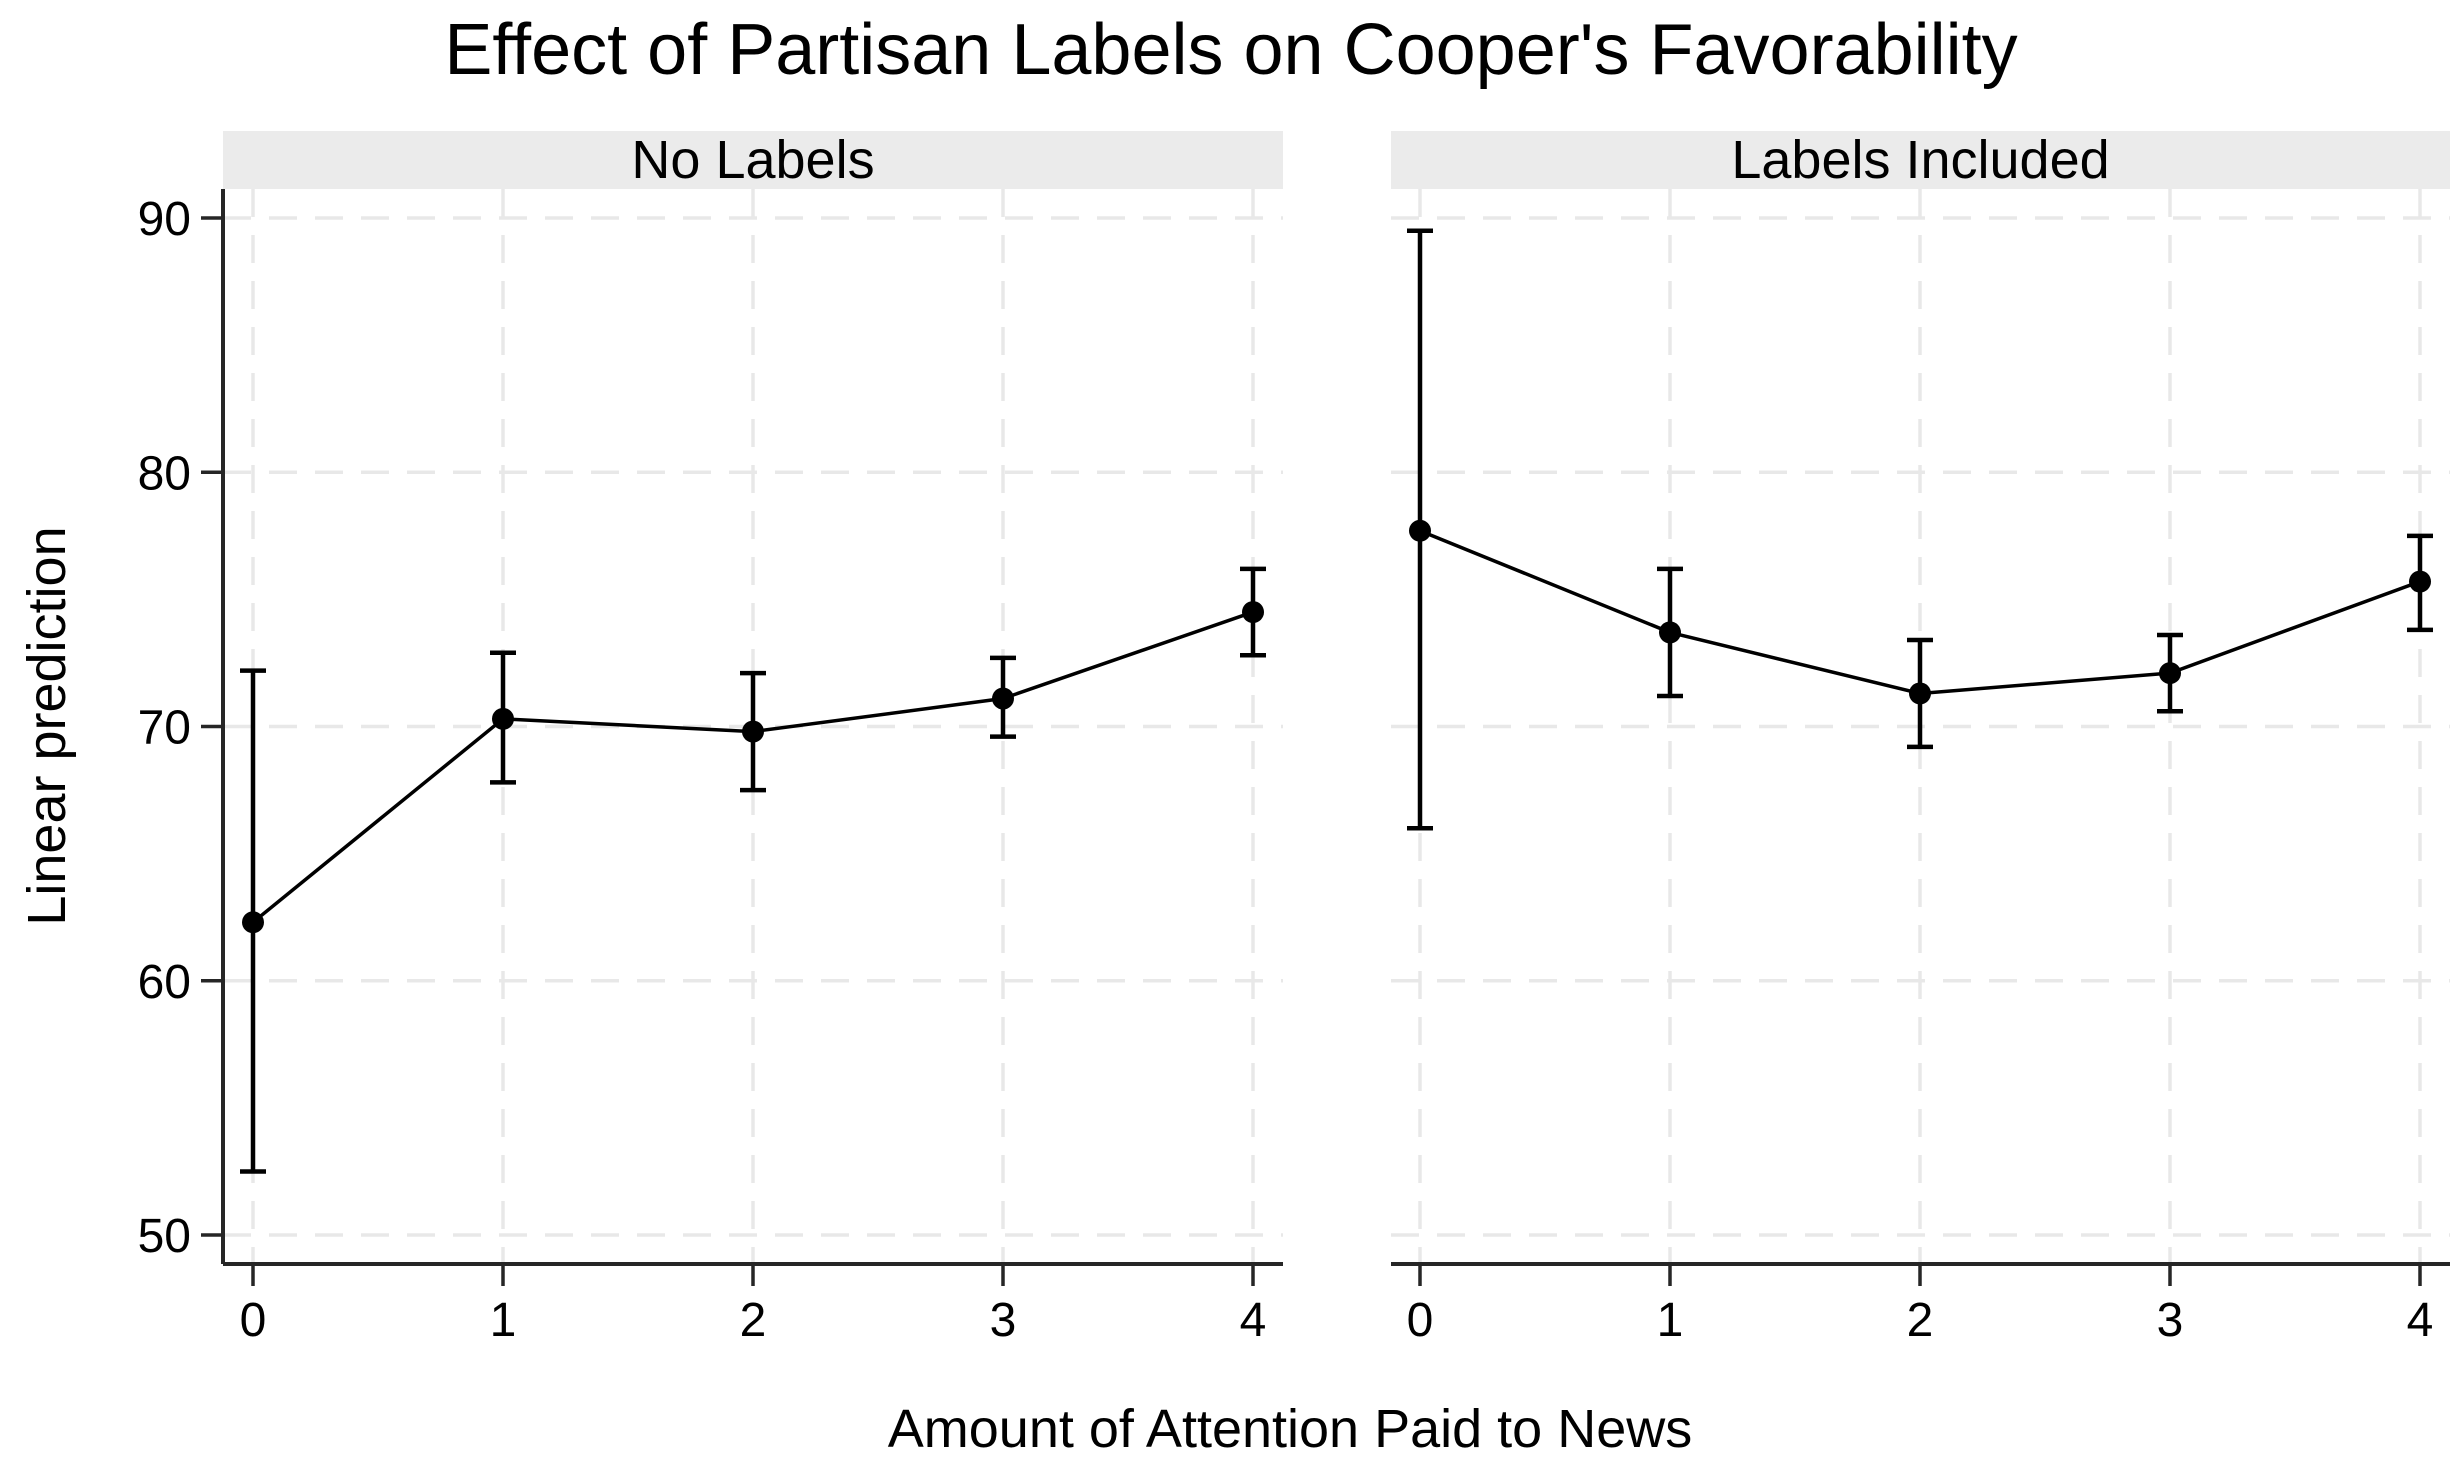 Image resolution: width=2462 pixels, height=1464 pixels. I want to click on panel-strip-no-labels: No Labels, so click(753, 160).